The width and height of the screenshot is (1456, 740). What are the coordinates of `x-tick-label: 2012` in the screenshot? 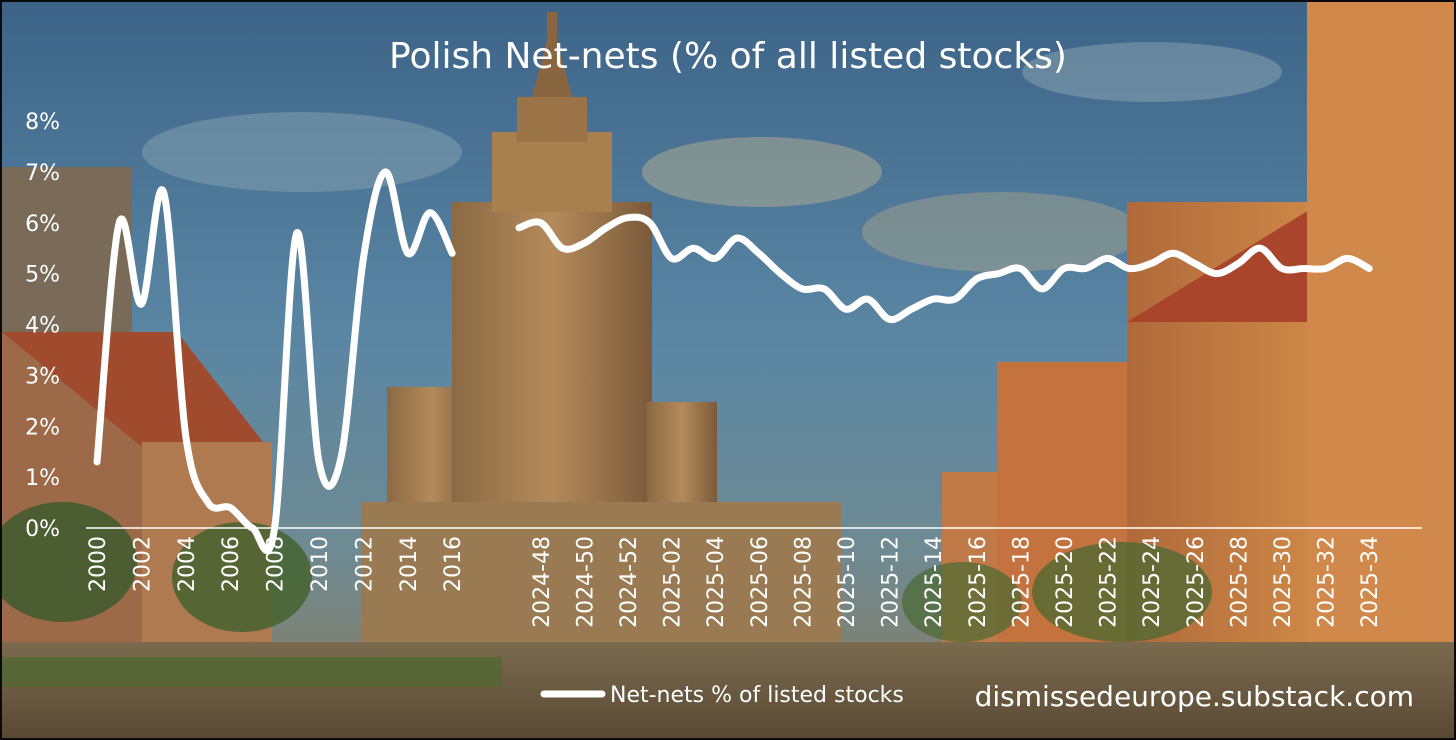 It's located at (364, 564).